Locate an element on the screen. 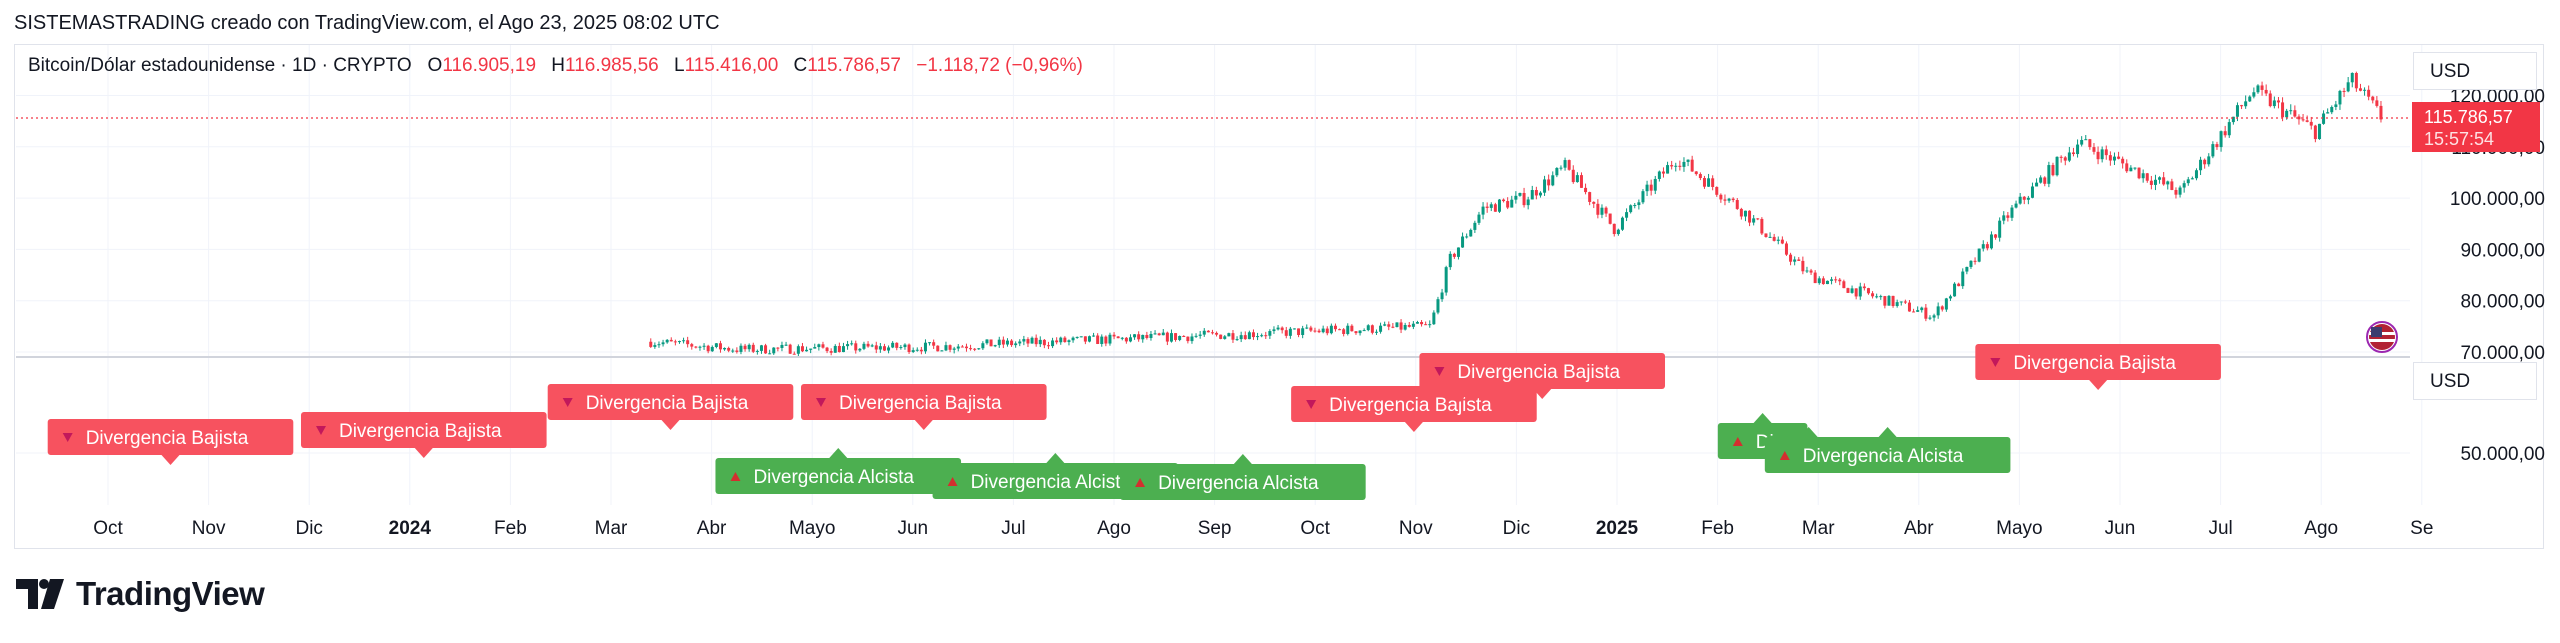 This screenshot has width=2560, height=643. last-price-tag: 115.786,57 15:57:54 is located at coordinates (2476, 127).